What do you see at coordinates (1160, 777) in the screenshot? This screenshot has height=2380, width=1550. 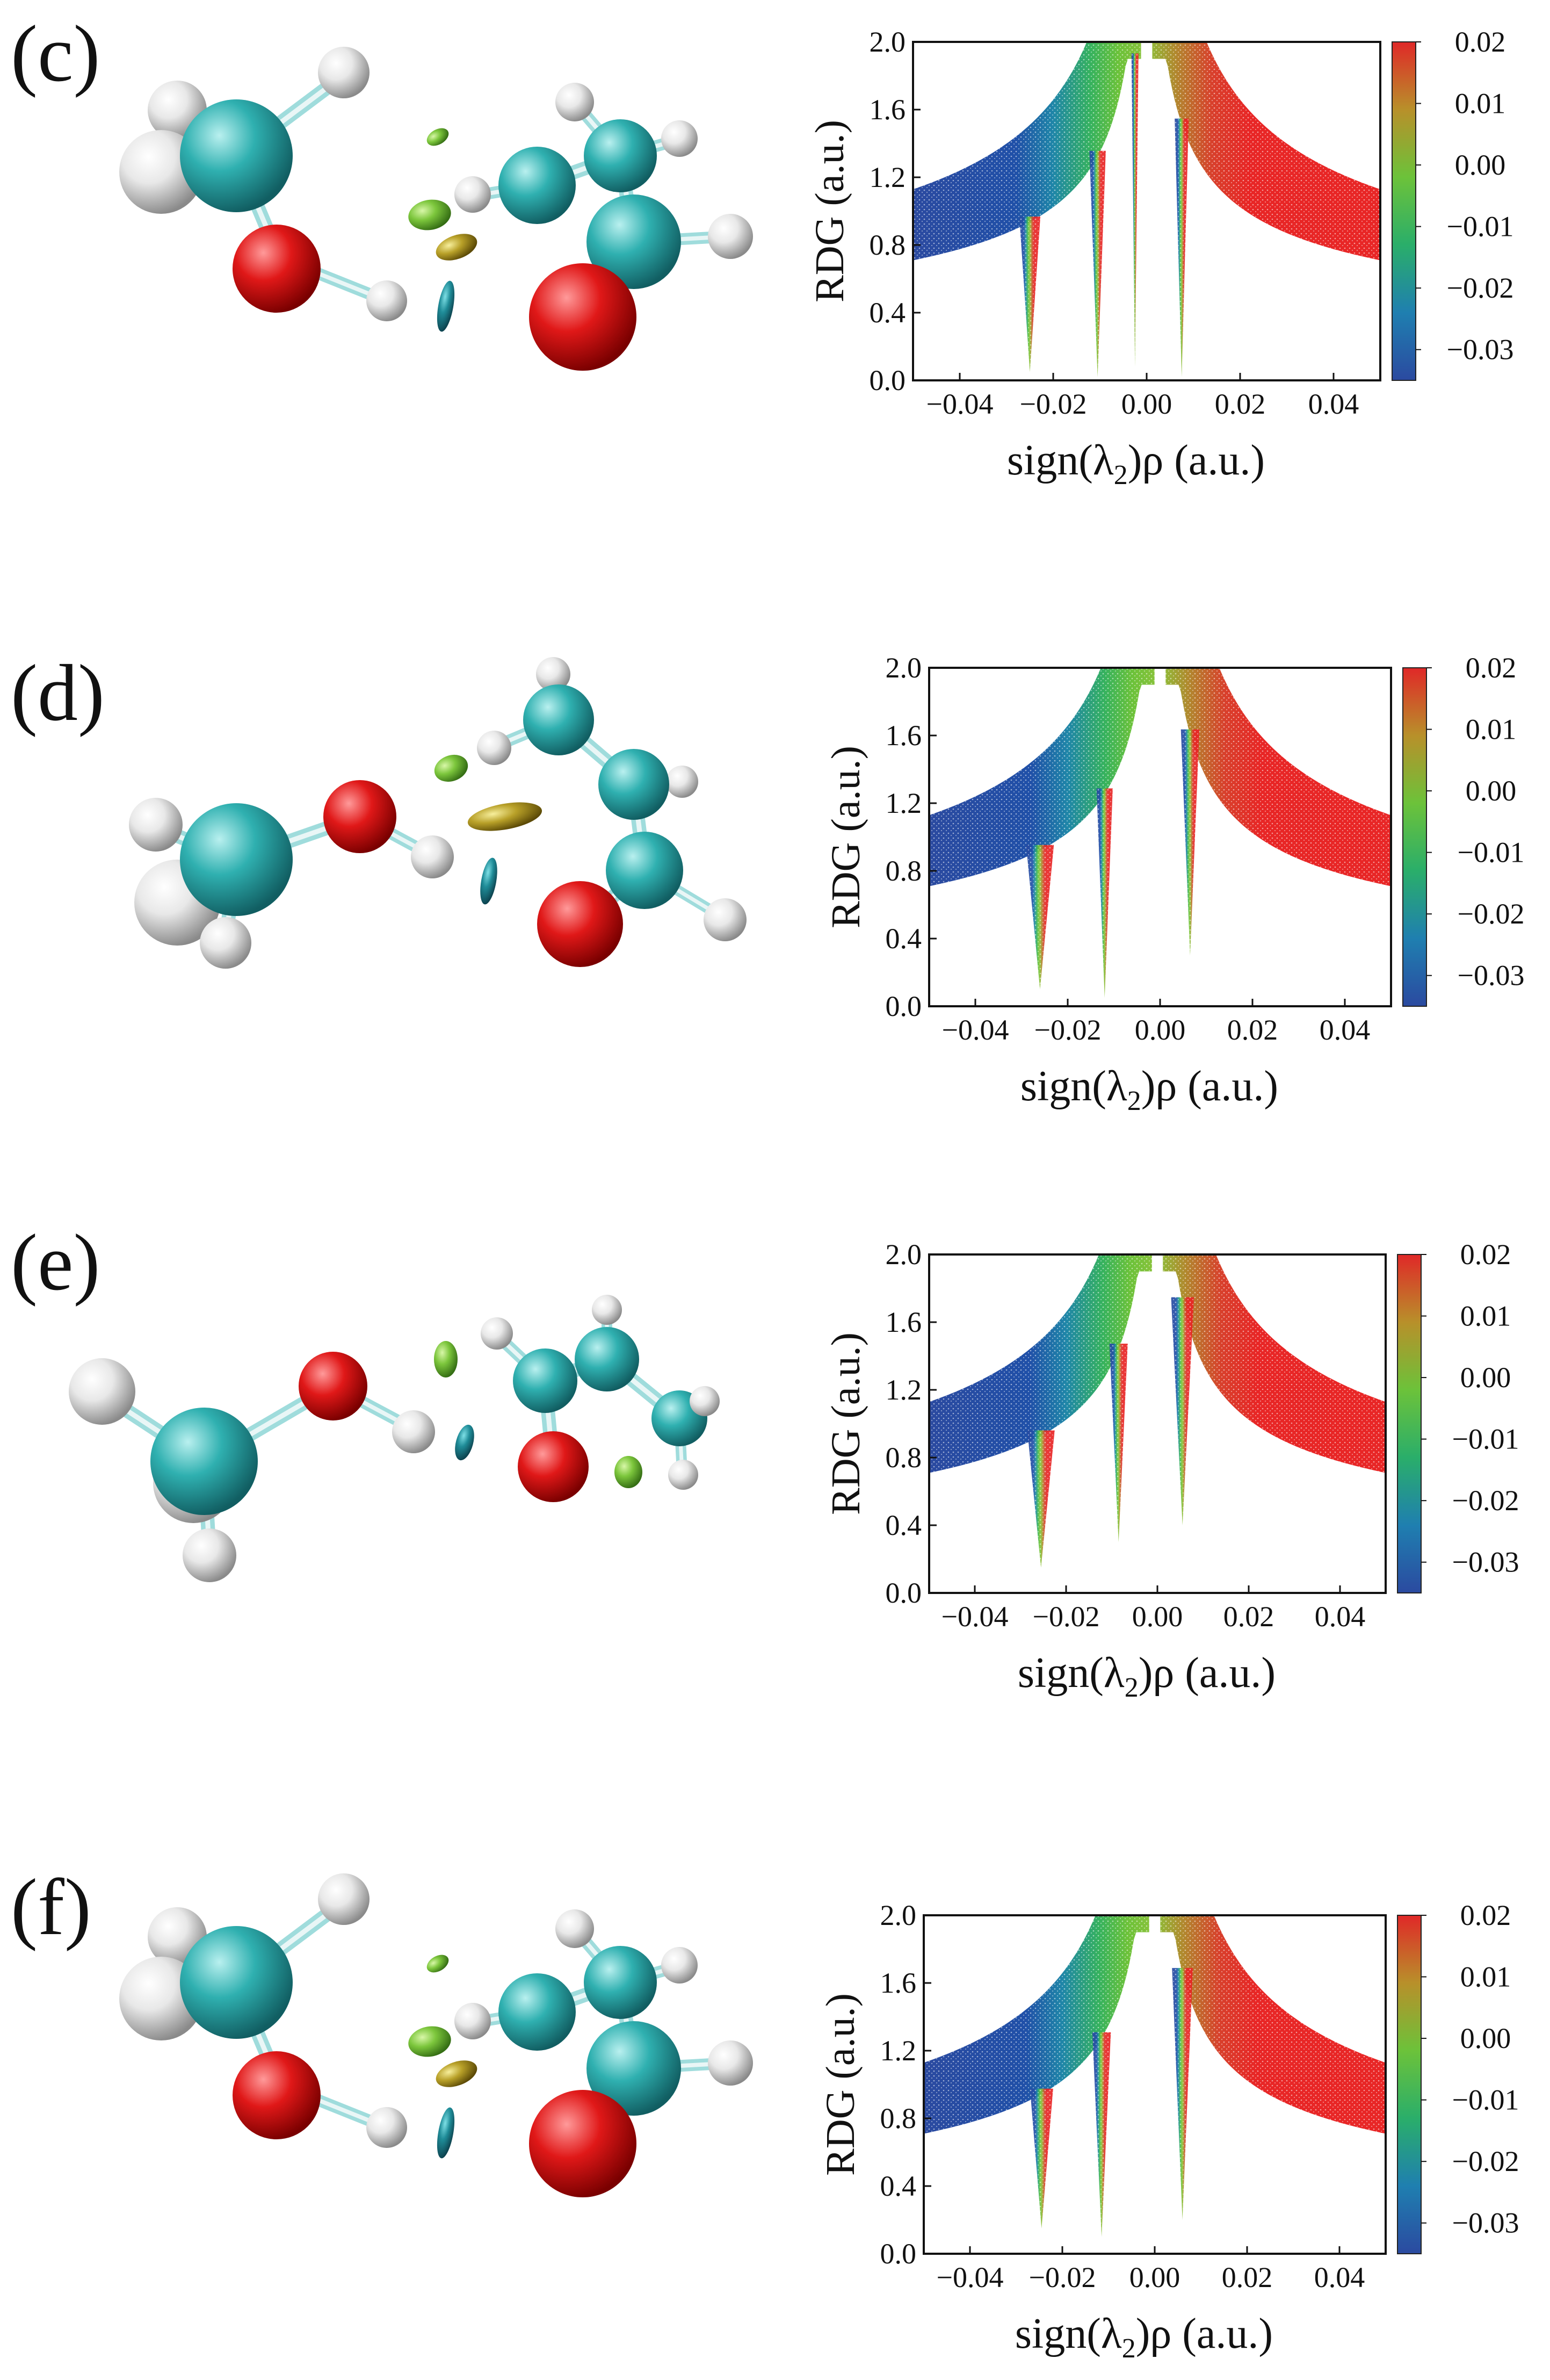 I see `point-texture` at bounding box center [1160, 777].